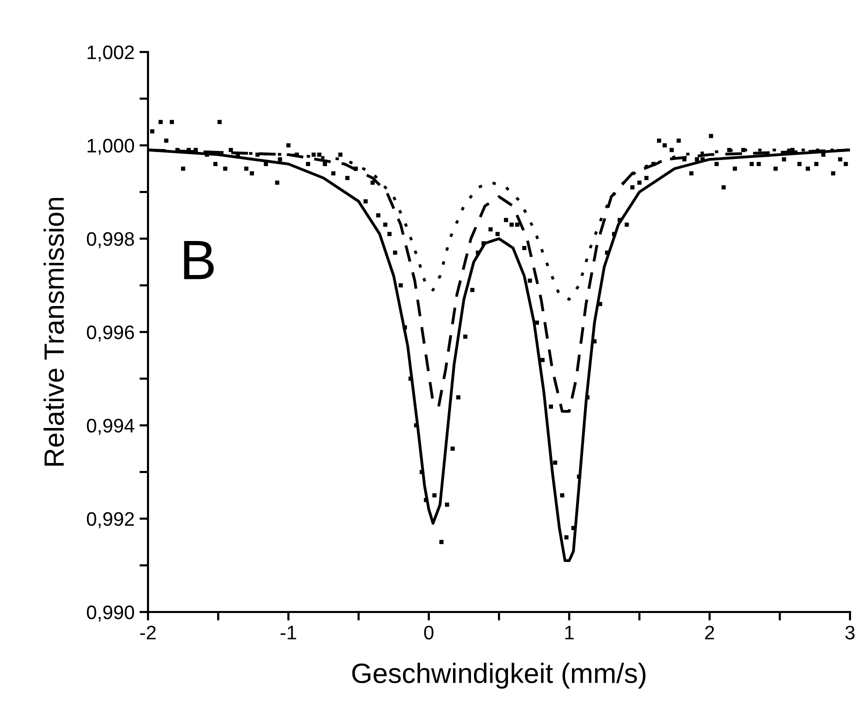 Image resolution: width=861 pixels, height=709 pixels. I want to click on annotation: B, so click(199, 260).